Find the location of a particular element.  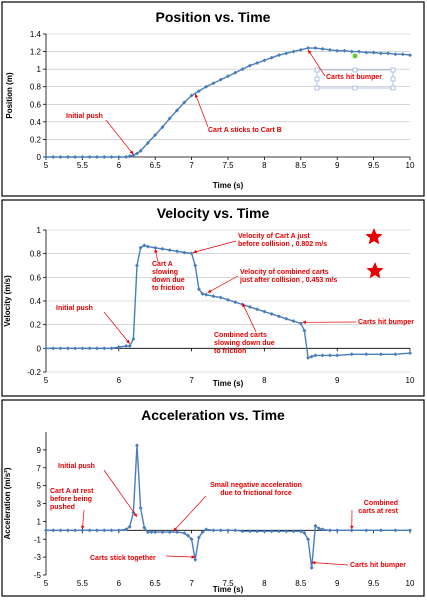

x-tick-label: 7.5 is located at coordinates (228, 583).